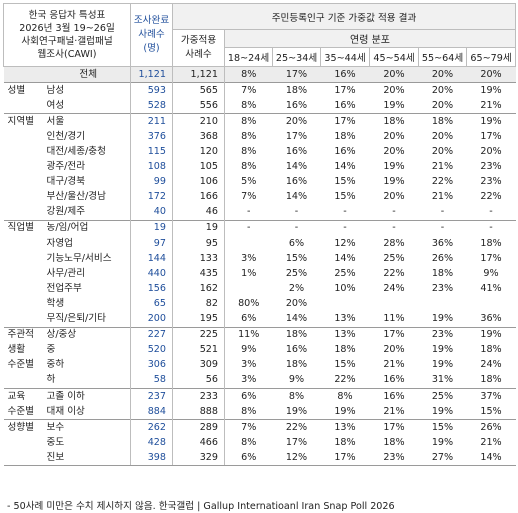 The width and height of the screenshot is (518, 513). I want to click on weighted-count: 120, so click(198, 152).